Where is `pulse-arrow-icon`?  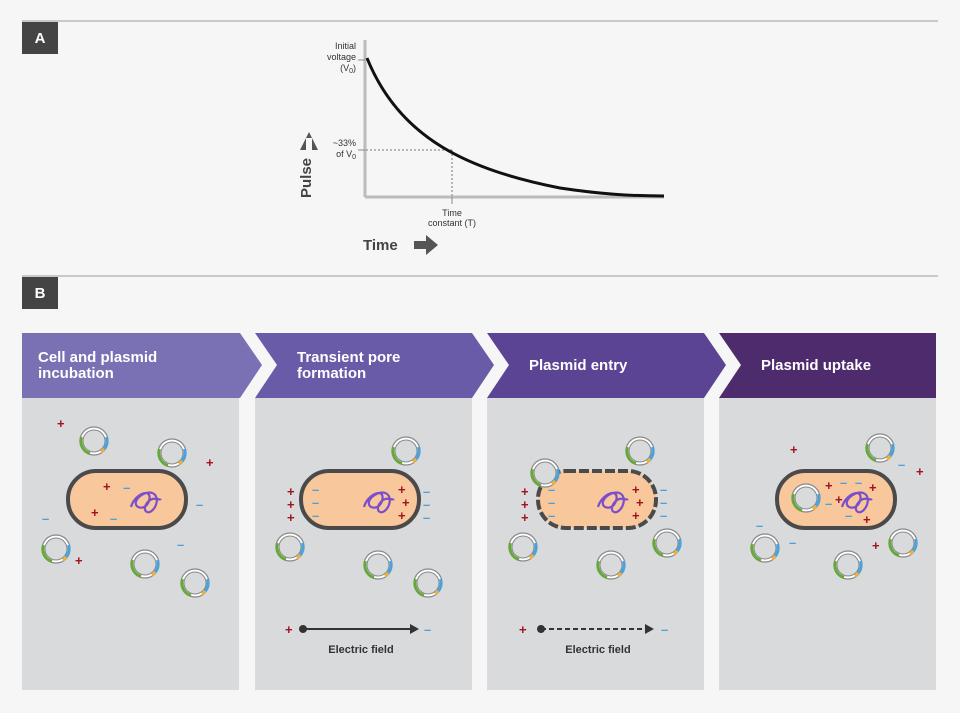
pulse-arrow-icon is located at coordinates (309, 141).